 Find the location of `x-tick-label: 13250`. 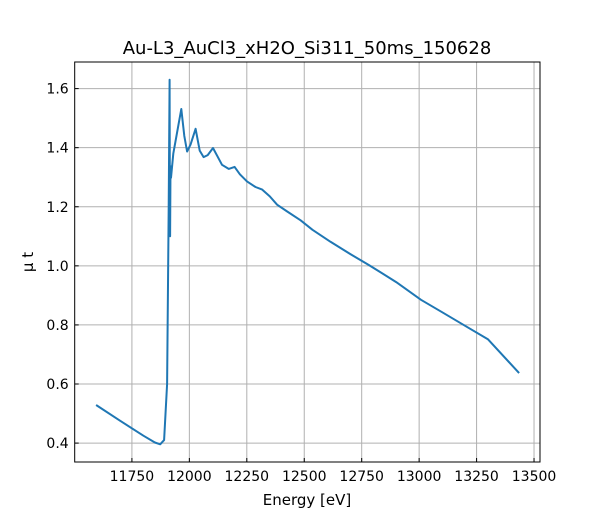

x-tick-label: 13250 is located at coordinates (476, 477).